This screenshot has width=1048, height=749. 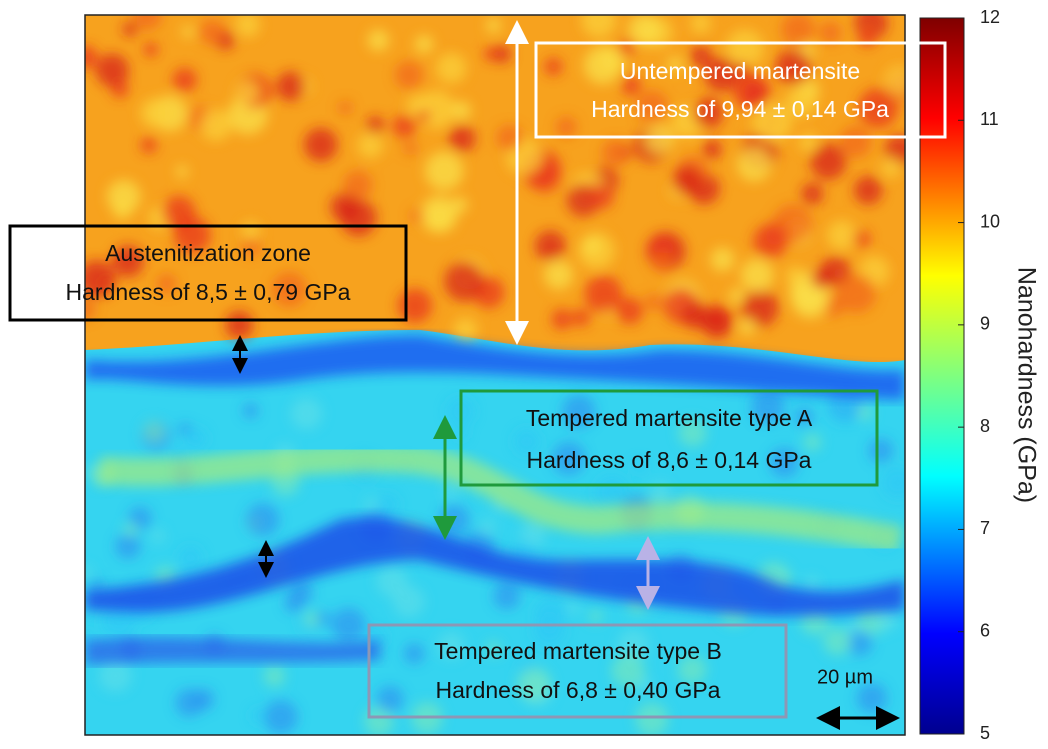 I want to click on tick-label: 8, so click(x=985, y=426).